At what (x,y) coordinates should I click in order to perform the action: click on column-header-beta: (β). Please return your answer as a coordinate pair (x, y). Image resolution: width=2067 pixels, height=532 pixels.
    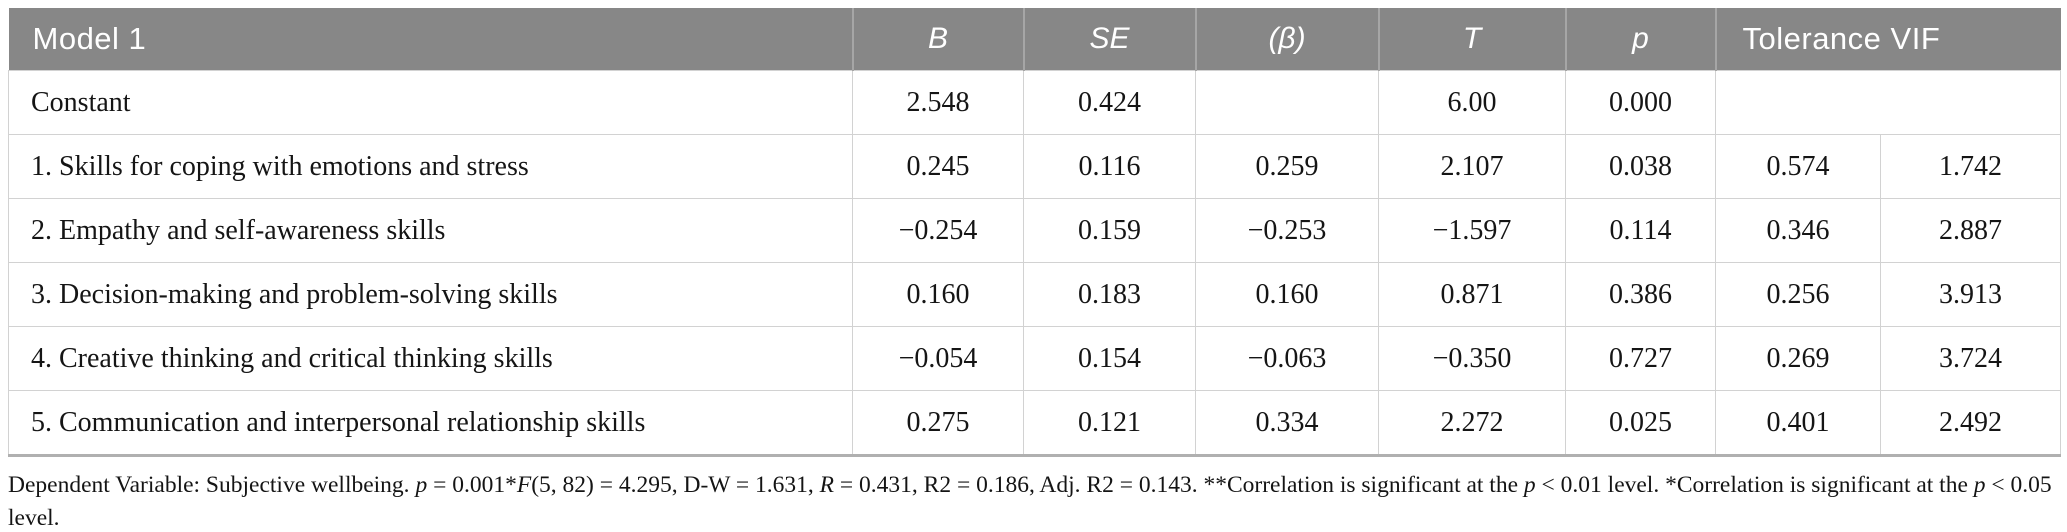
    Looking at the image, I should click on (1286, 39).